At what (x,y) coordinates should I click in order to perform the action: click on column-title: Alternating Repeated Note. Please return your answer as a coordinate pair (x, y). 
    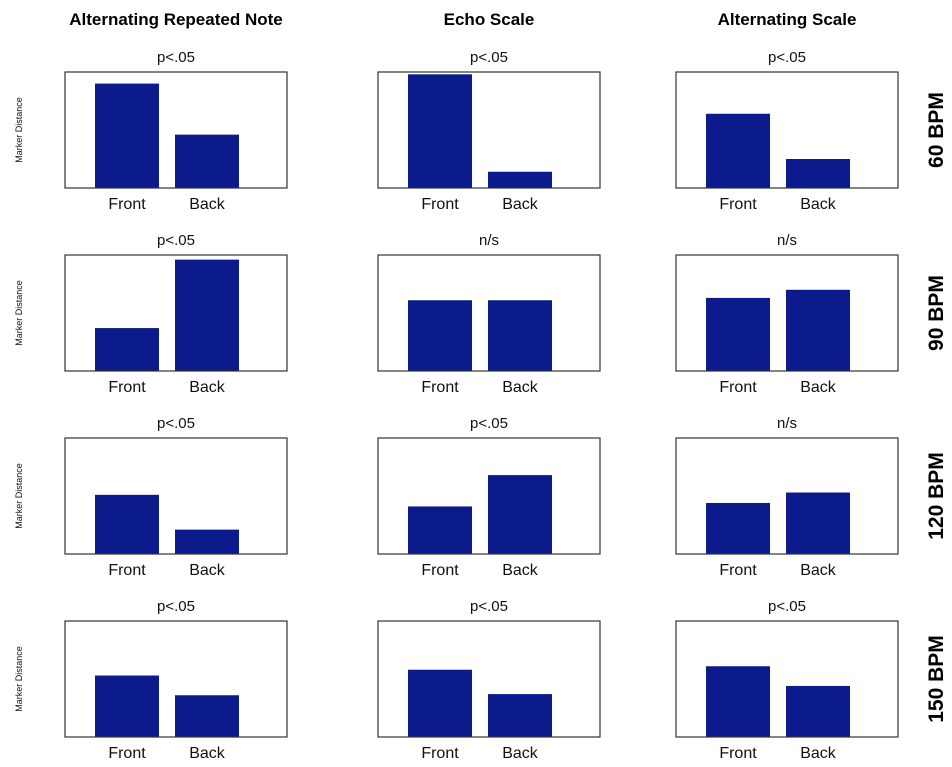
    Looking at the image, I should click on (175, 19).